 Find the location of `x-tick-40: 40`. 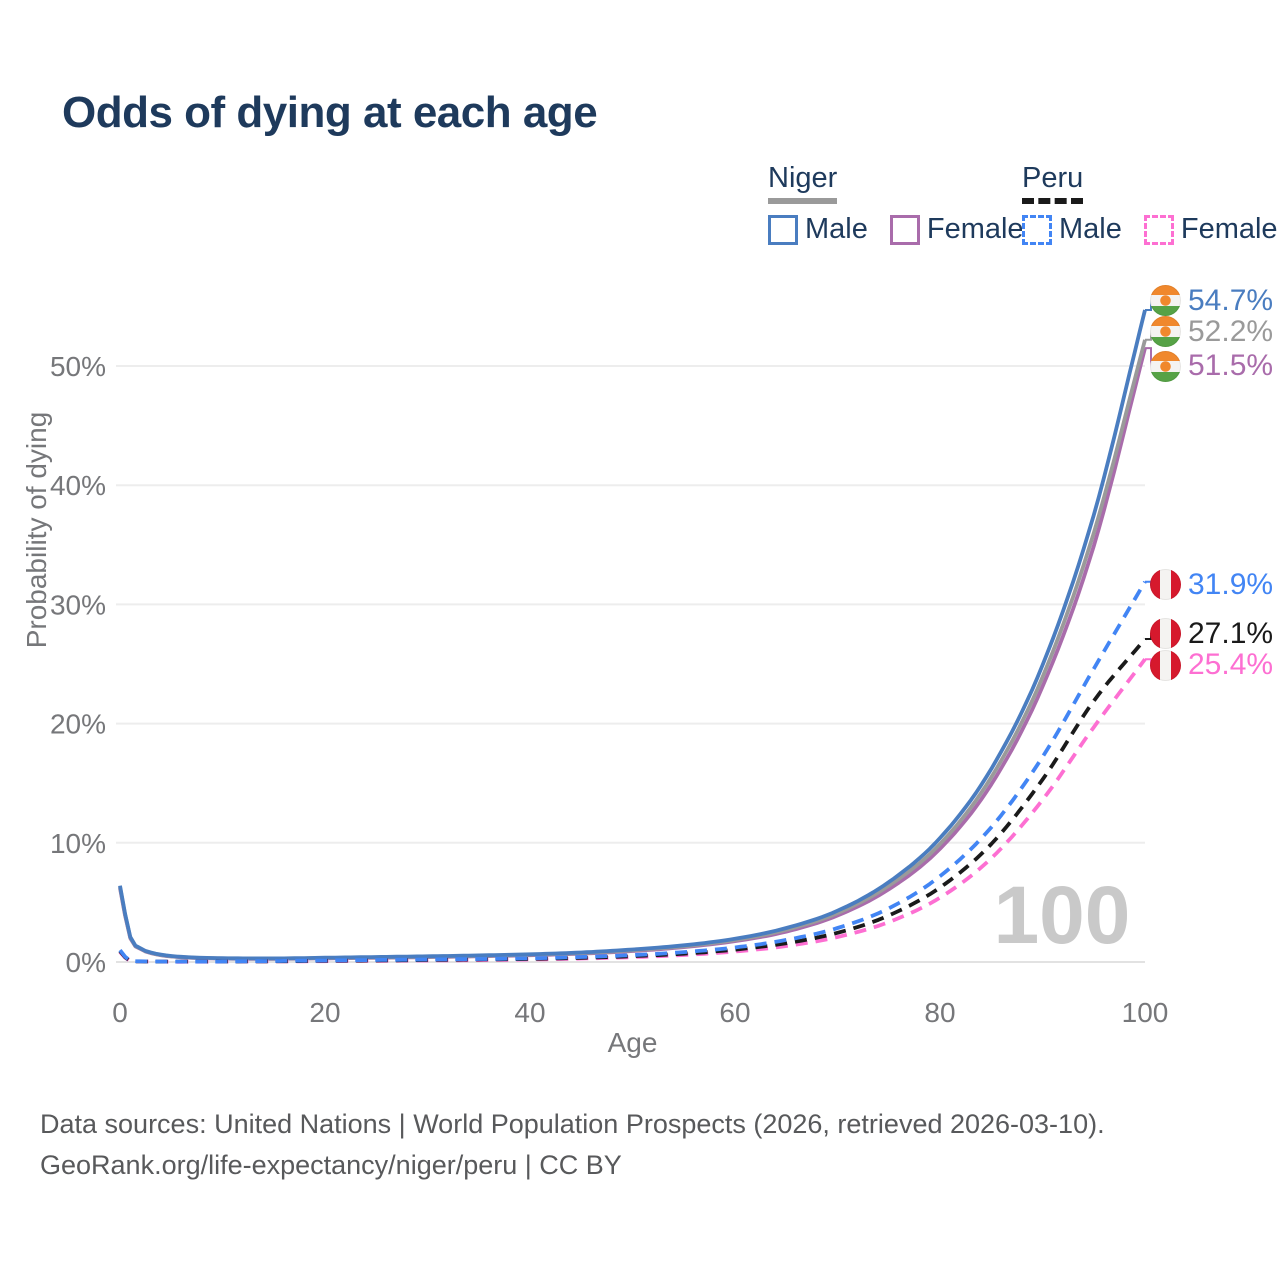

x-tick-40: 40 is located at coordinates (529, 1012).